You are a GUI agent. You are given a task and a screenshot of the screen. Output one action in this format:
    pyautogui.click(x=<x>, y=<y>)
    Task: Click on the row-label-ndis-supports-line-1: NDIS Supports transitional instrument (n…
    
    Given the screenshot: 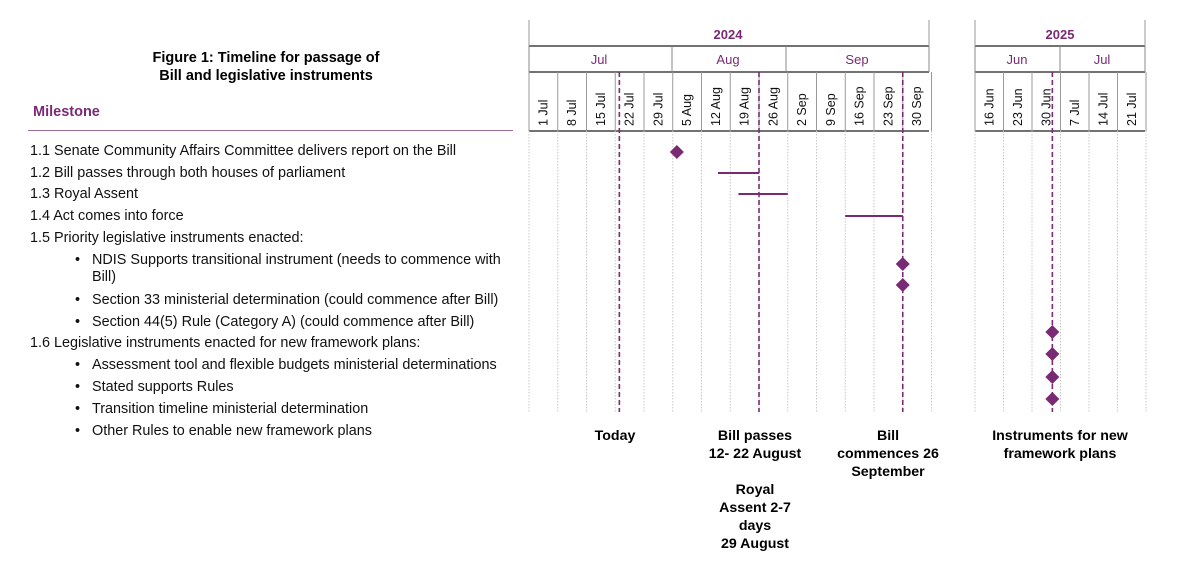 What is the action you would take?
    pyautogui.click(x=296, y=260)
    